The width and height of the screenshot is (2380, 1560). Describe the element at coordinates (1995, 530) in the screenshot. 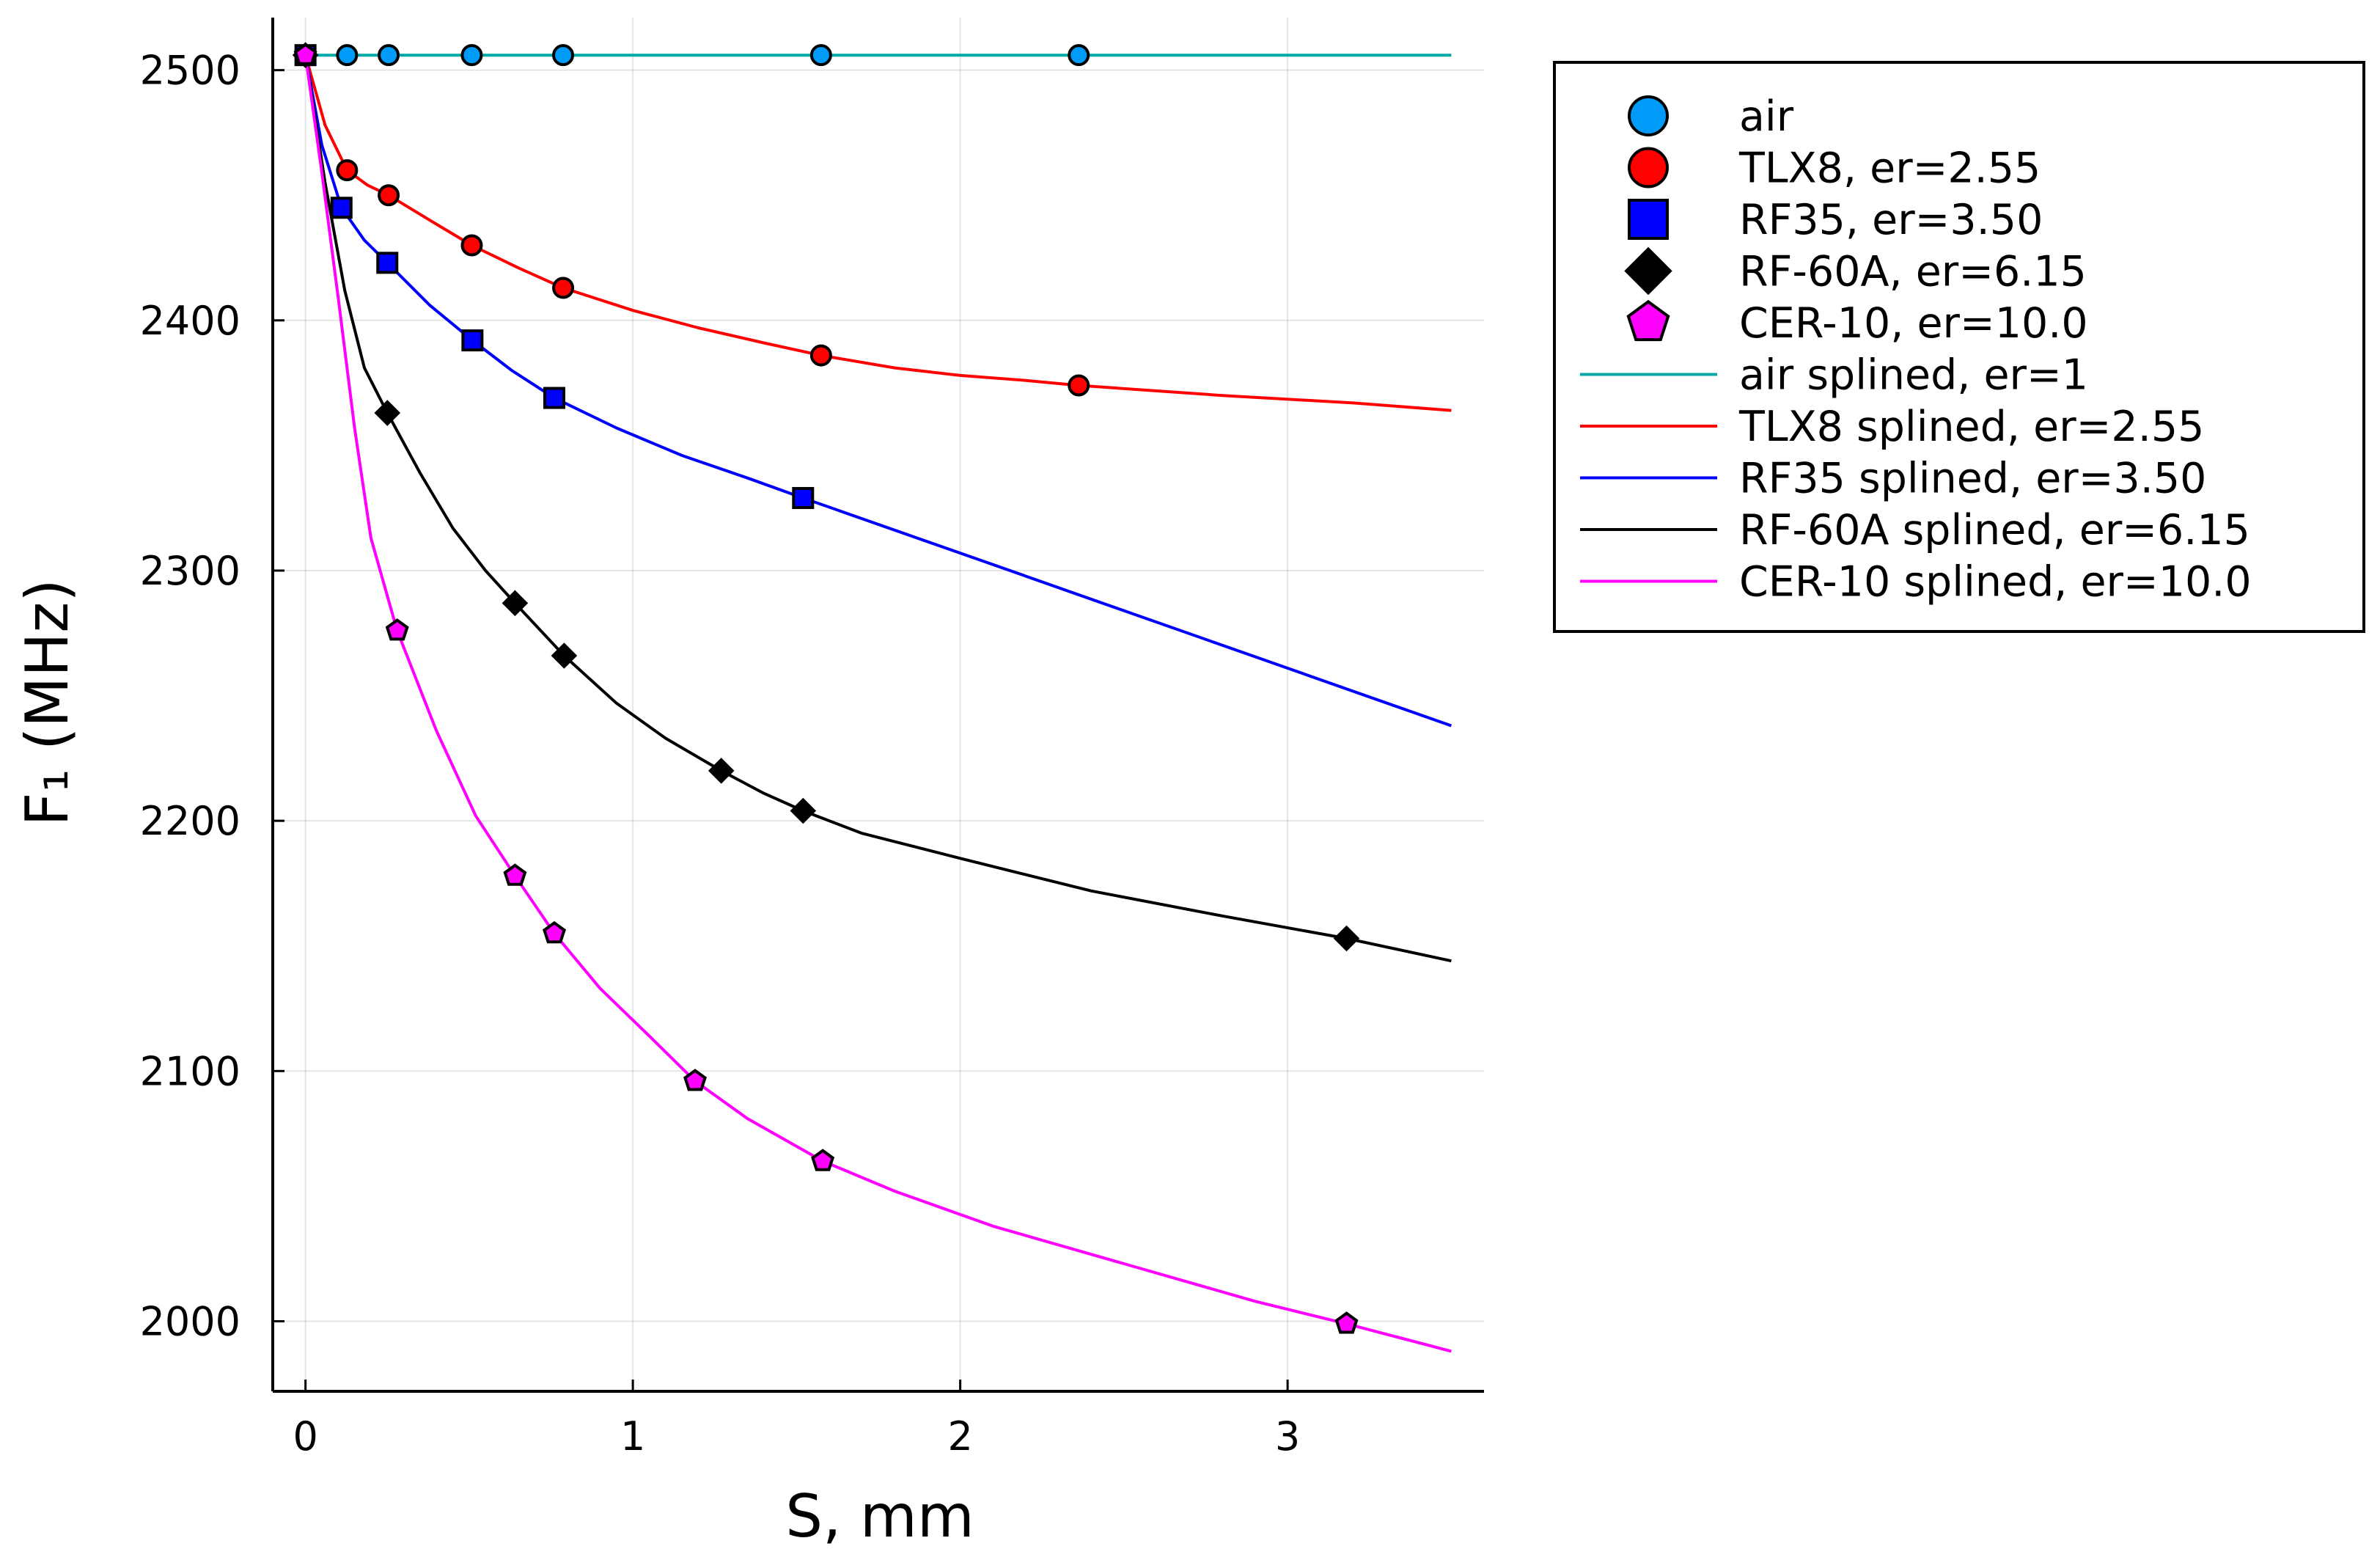

I see `legend-label: RF-60A splined, er=6.15` at that location.